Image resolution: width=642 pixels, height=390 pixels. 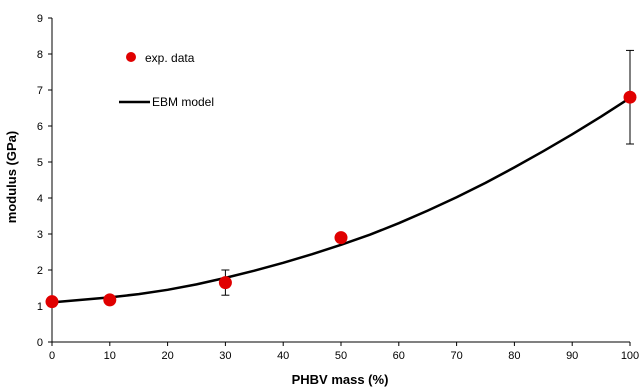 I want to click on x-tick-label: 80, so click(x=514, y=356).